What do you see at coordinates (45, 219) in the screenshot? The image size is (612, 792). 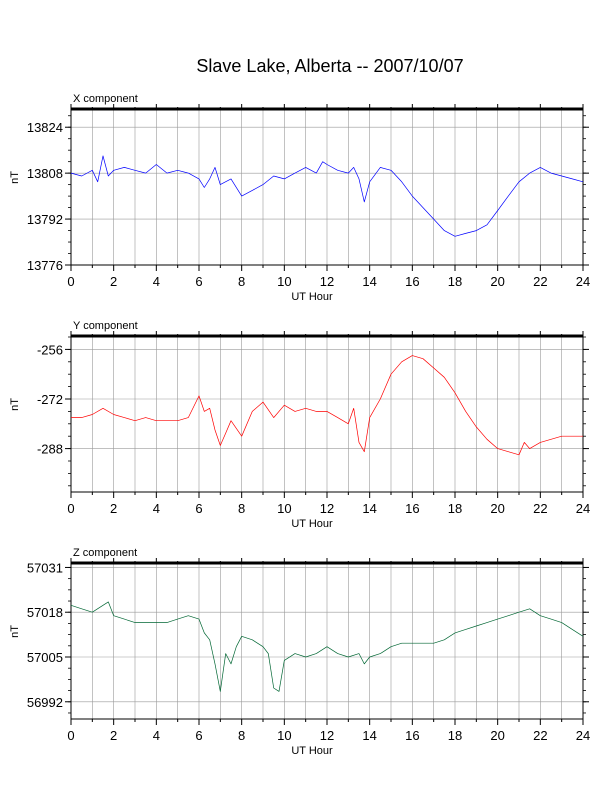 I see `y-tick-label: 13792` at bounding box center [45, 219].